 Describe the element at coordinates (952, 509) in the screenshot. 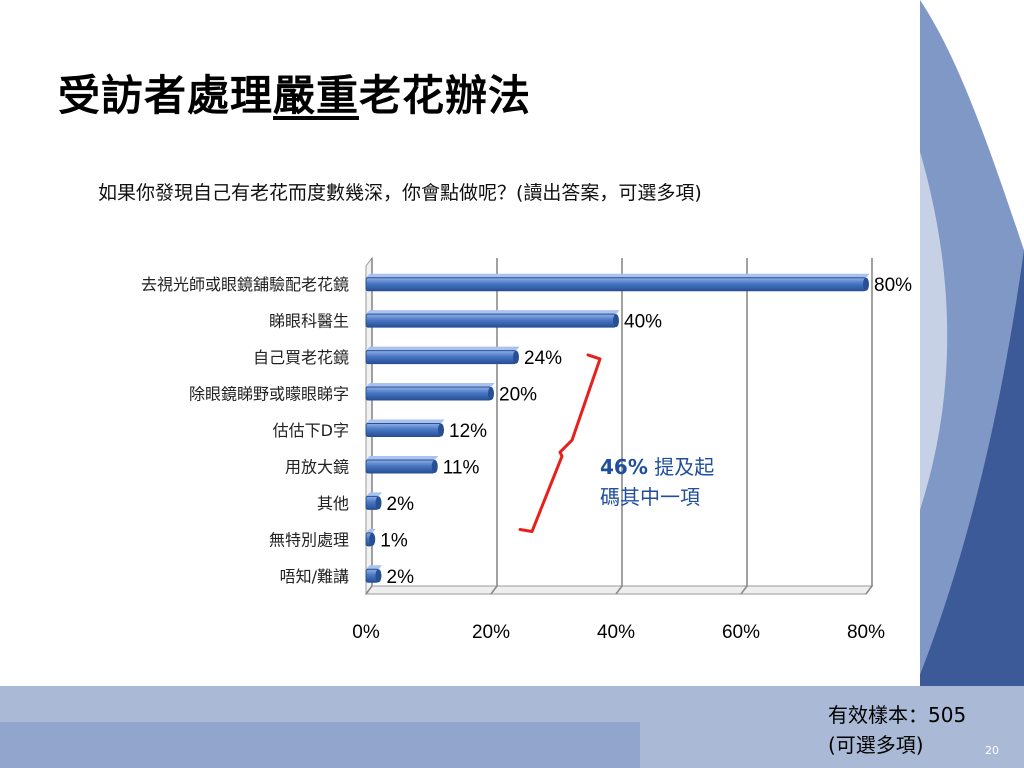

I see `deco-dark-band` at that location.